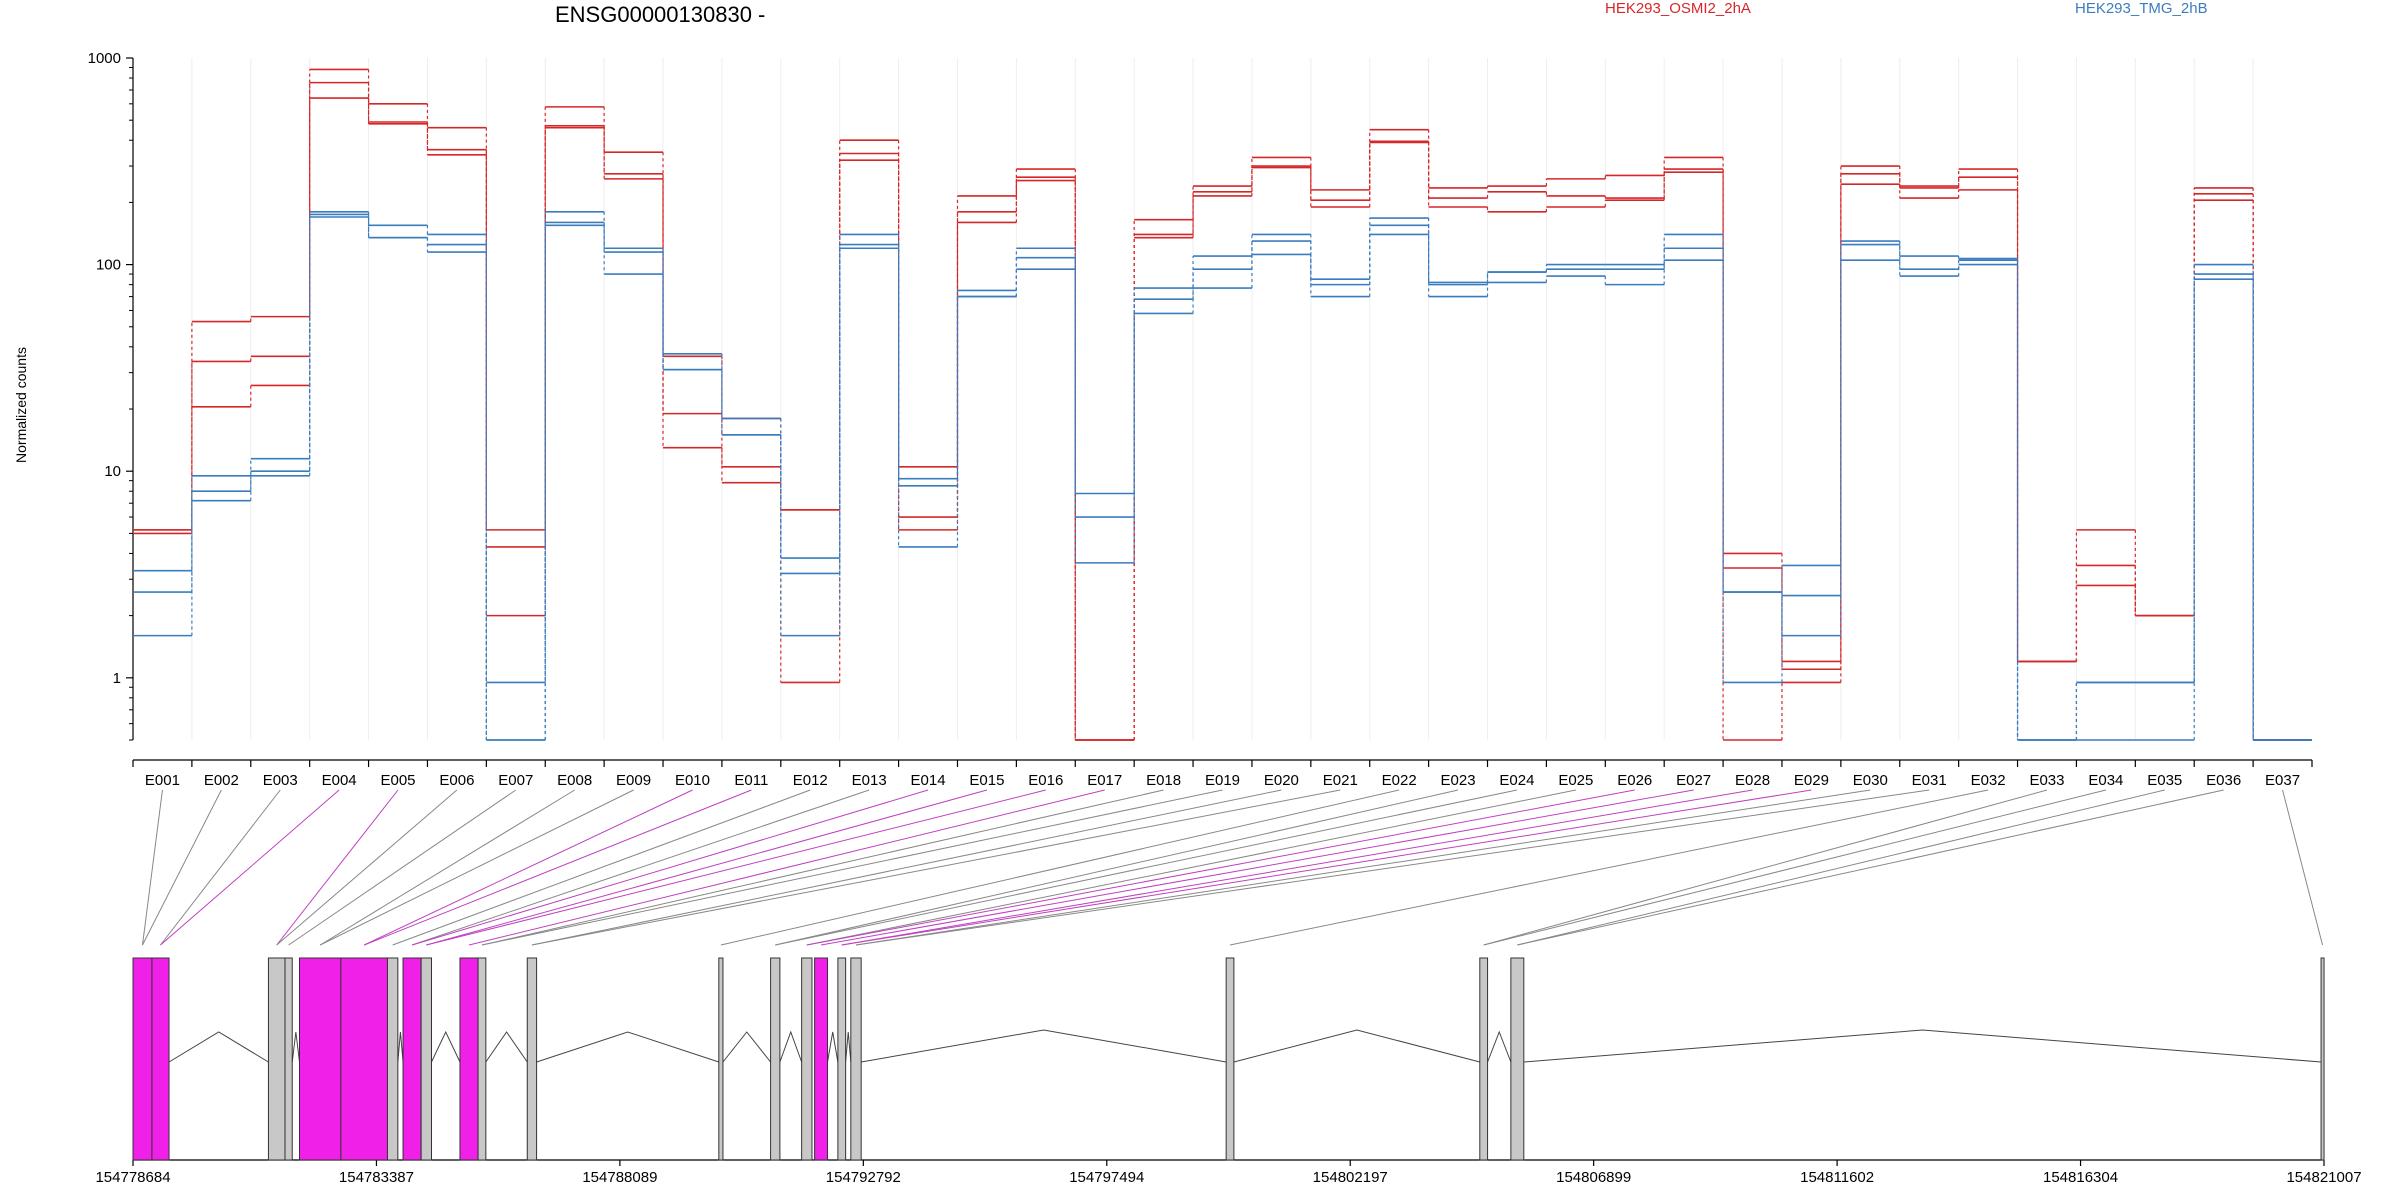  Describe the element at coordinates (397, 780) in the screenshot. I see `x-tick-label-E005: E005` at that location.